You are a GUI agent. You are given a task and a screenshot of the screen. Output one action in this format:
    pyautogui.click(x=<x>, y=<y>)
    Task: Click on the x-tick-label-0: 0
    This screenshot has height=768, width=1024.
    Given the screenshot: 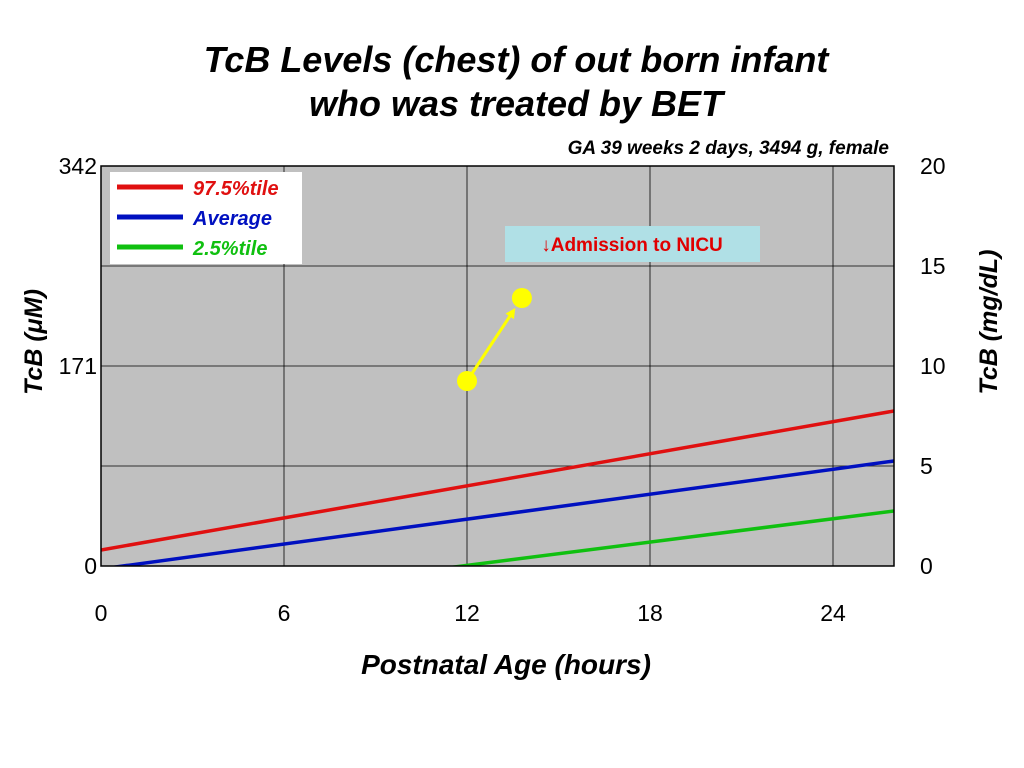 What is the action you would take?
    pyautogui.click(x=101, y=613)
    